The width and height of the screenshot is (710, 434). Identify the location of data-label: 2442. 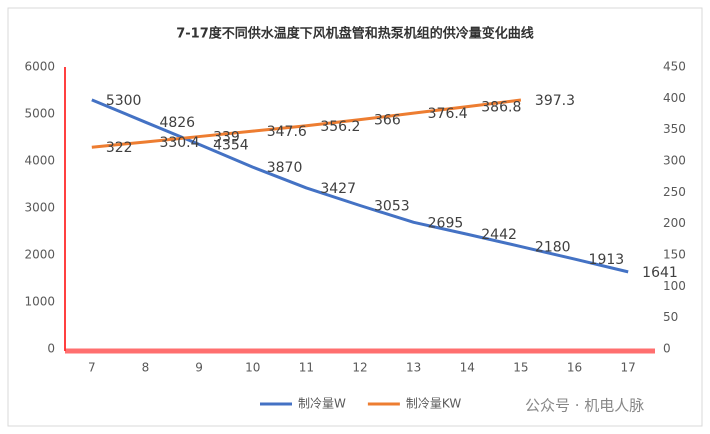
(499, 235).